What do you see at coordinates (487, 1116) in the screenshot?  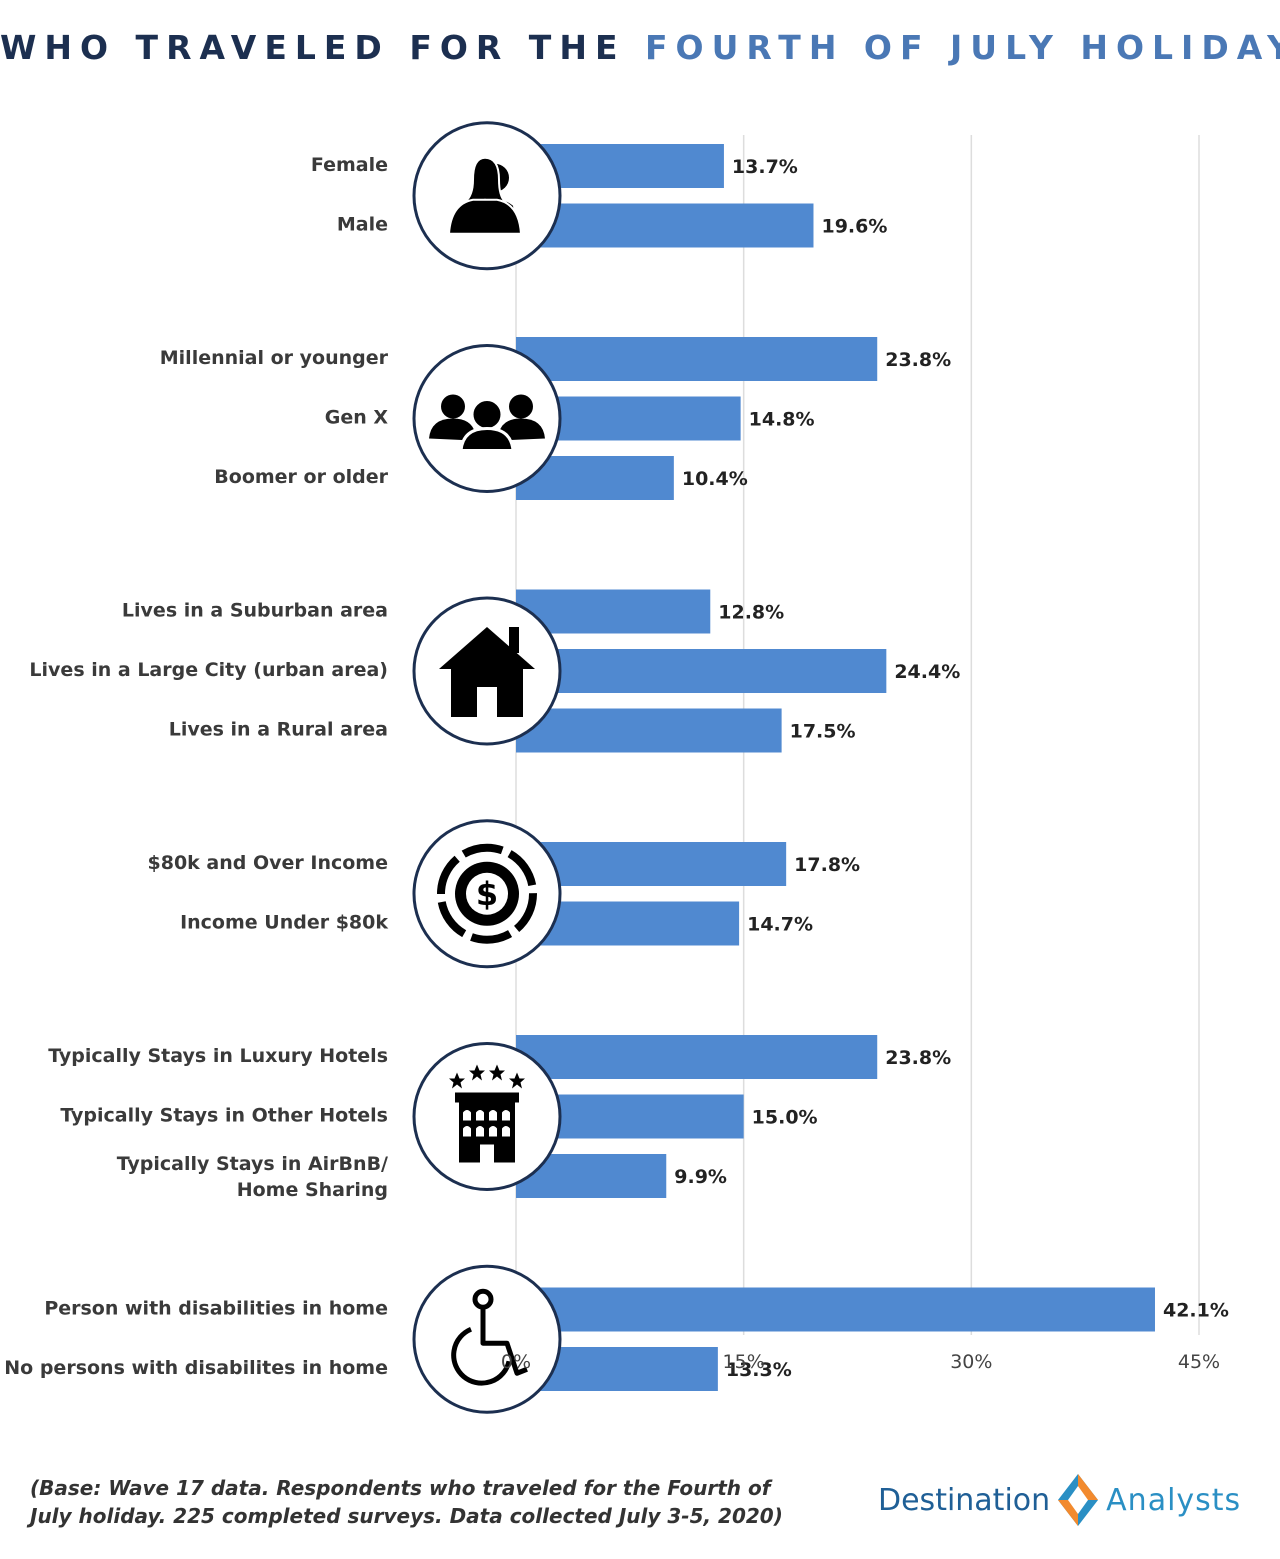 I see `hotel-icon` at bounding box center [487, 1116].